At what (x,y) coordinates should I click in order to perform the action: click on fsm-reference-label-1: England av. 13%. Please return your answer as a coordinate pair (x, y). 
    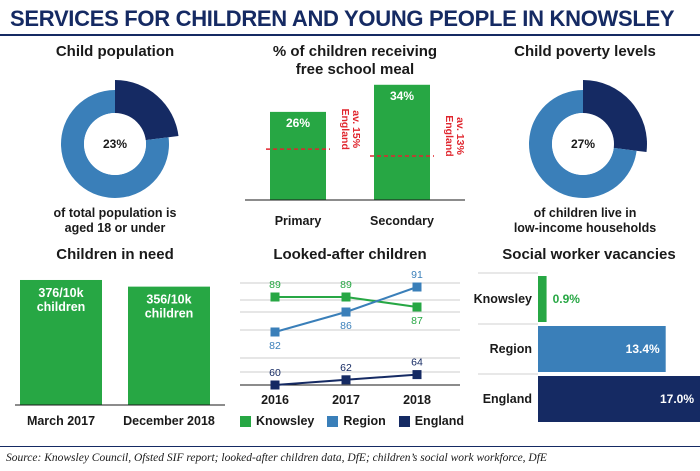
    Looking at the image, I should click on (454, 135).